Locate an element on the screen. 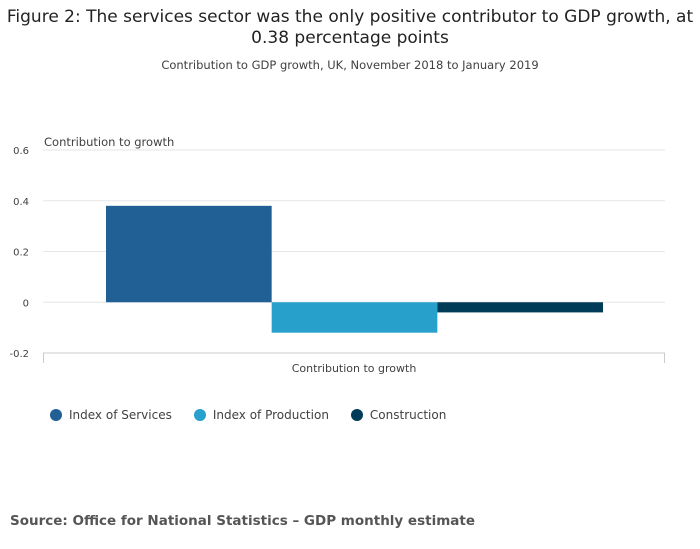 The width and height of the screenshot is (700, 549). y-tick-label: -0.2 is located at coordinates (19, 354).